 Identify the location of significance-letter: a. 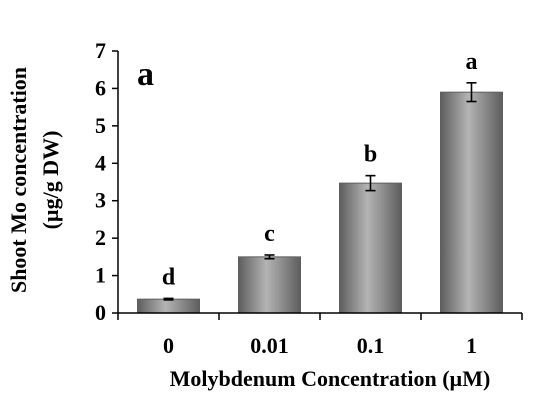
(472, 62).